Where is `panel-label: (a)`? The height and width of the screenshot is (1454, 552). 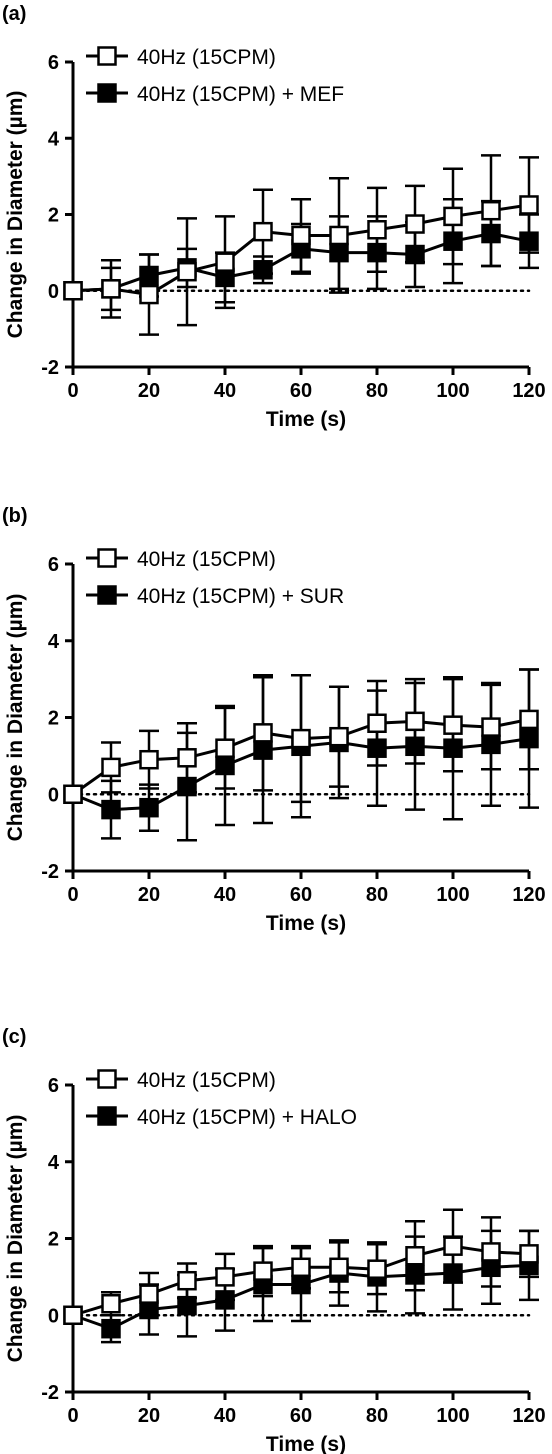
panel-label: (a) is located at coordinates (14, 14).